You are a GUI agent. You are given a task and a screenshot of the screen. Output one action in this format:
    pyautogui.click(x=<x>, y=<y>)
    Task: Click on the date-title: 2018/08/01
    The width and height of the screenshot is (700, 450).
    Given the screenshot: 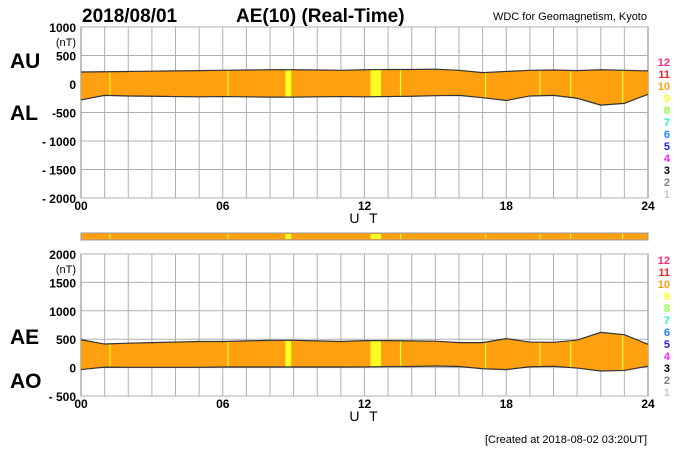 What is the action you would take?
    pyautogui.click(x=130, y=16)
    